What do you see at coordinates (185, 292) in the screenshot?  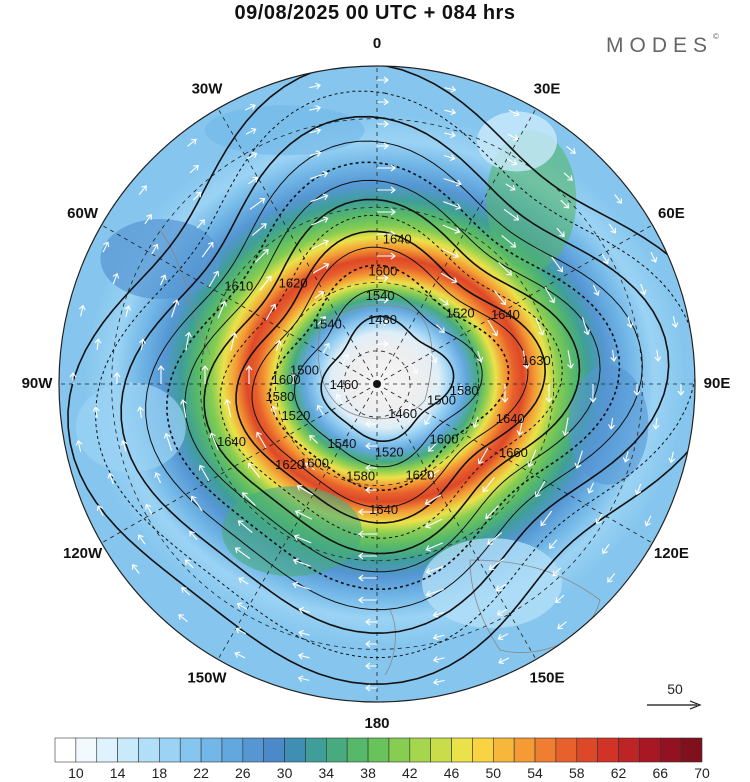 I see `south-america-outline` at bounding box center [185, 292].